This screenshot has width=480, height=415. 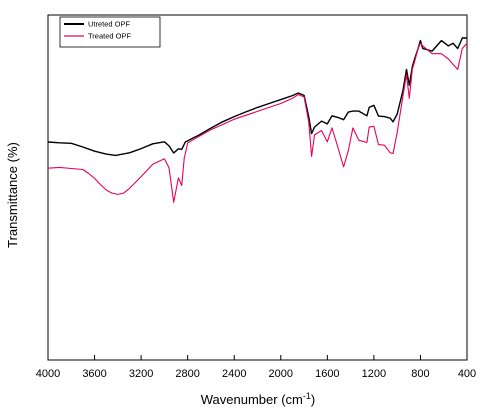 I want to click on x-tick-label: 2000, so click(x=281, y=374).